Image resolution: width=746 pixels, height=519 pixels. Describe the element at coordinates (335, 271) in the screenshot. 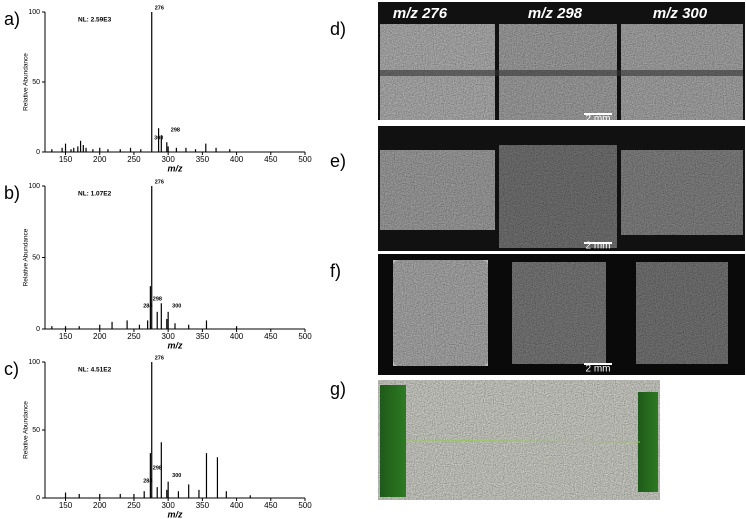

I see `panel-label: f)` at that location.